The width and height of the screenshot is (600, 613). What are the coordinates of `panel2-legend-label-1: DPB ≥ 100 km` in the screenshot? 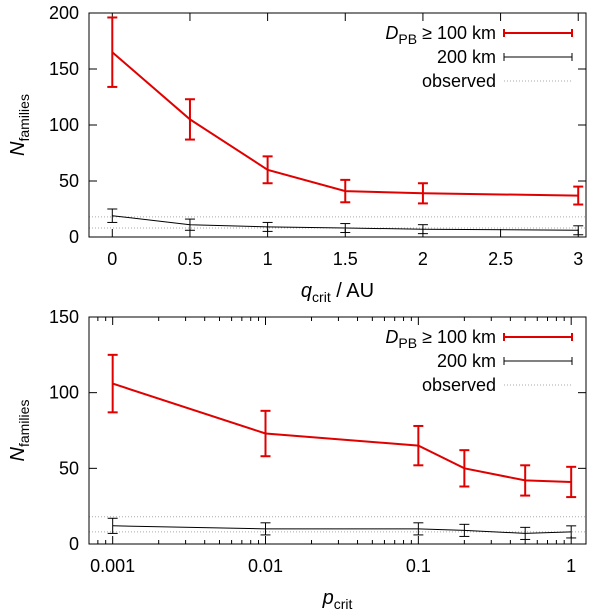 It's located at (440, 339).